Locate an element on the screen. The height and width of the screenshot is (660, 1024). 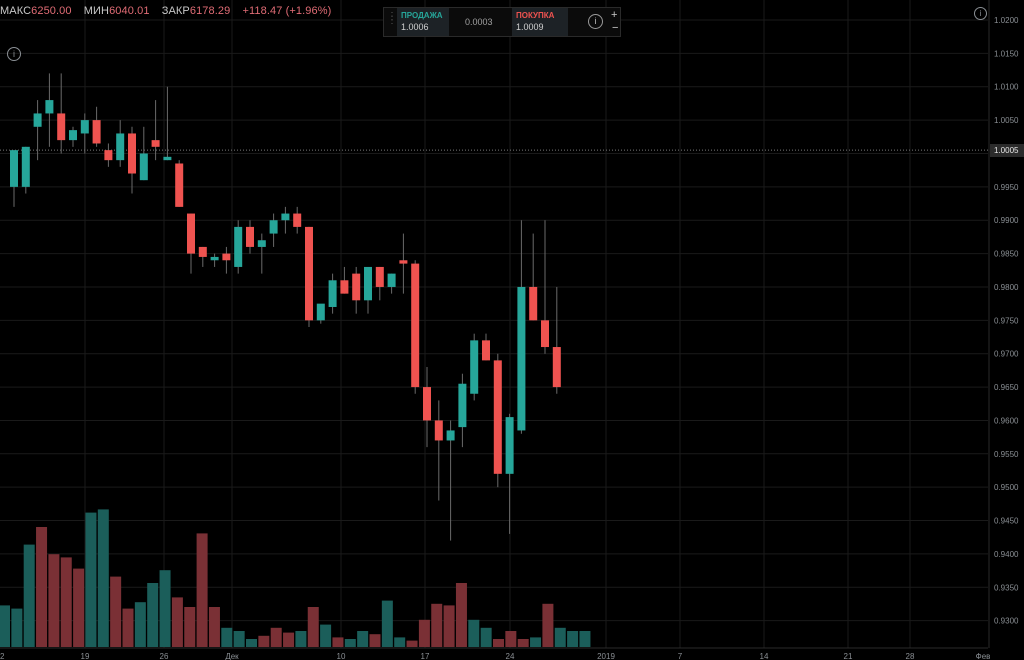
close-value: 6178.29 is located at coordinates (210, 11).